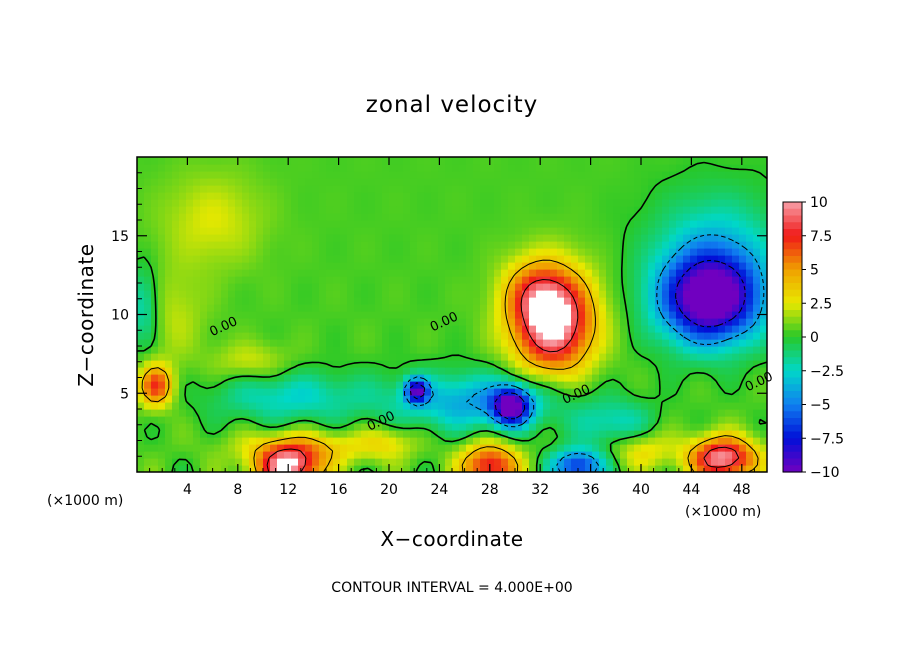 Image resolution: width=904 pixels, height=654 pixels. I want to click on x-tick-label: 12, so click(288, 490).